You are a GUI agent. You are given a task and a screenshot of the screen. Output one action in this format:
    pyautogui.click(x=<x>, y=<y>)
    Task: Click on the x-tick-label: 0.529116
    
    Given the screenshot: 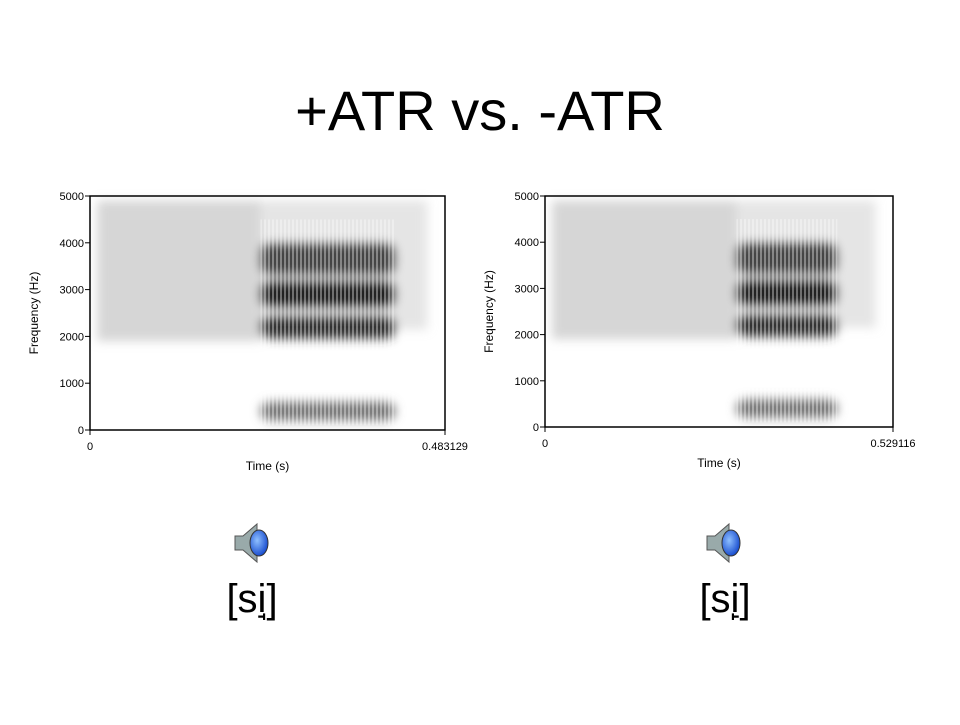 What is the action you would take?
    pyautogui.click(x=892, y=444)
    